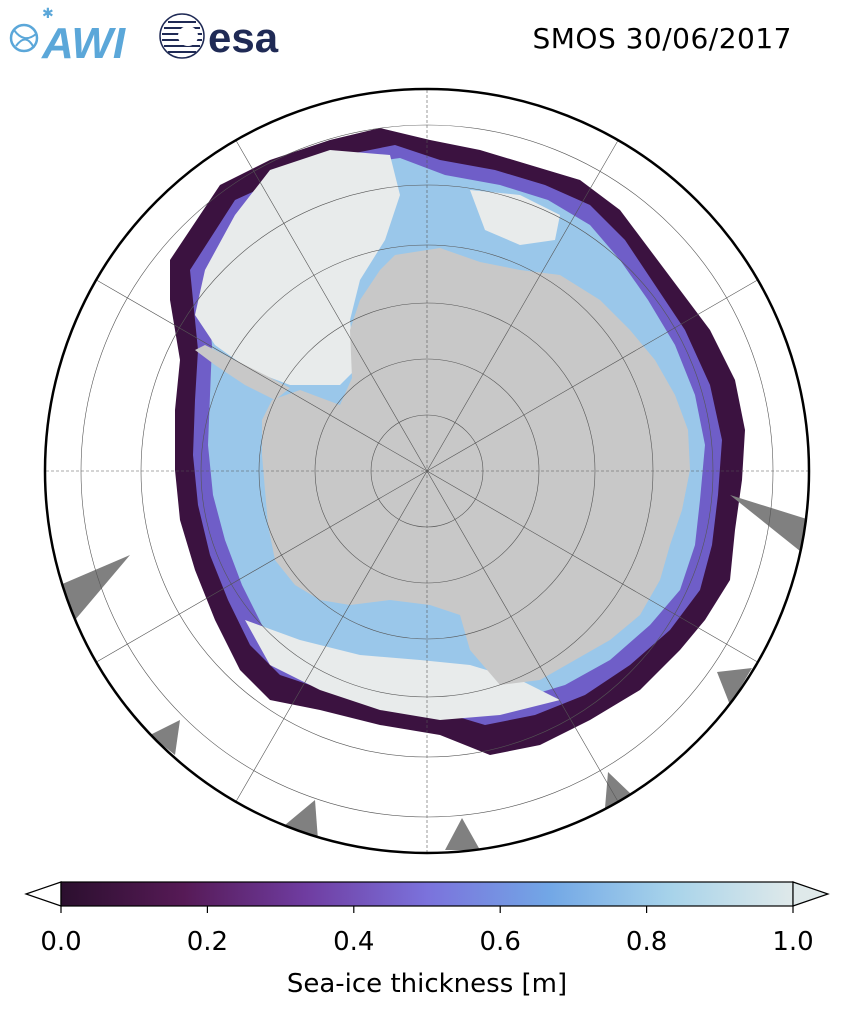 This screenshot has height=1026, width=854. Describe the element at coordinates (243, 37) in the screenshot. I see `esa-logo-text: esa` at that location.